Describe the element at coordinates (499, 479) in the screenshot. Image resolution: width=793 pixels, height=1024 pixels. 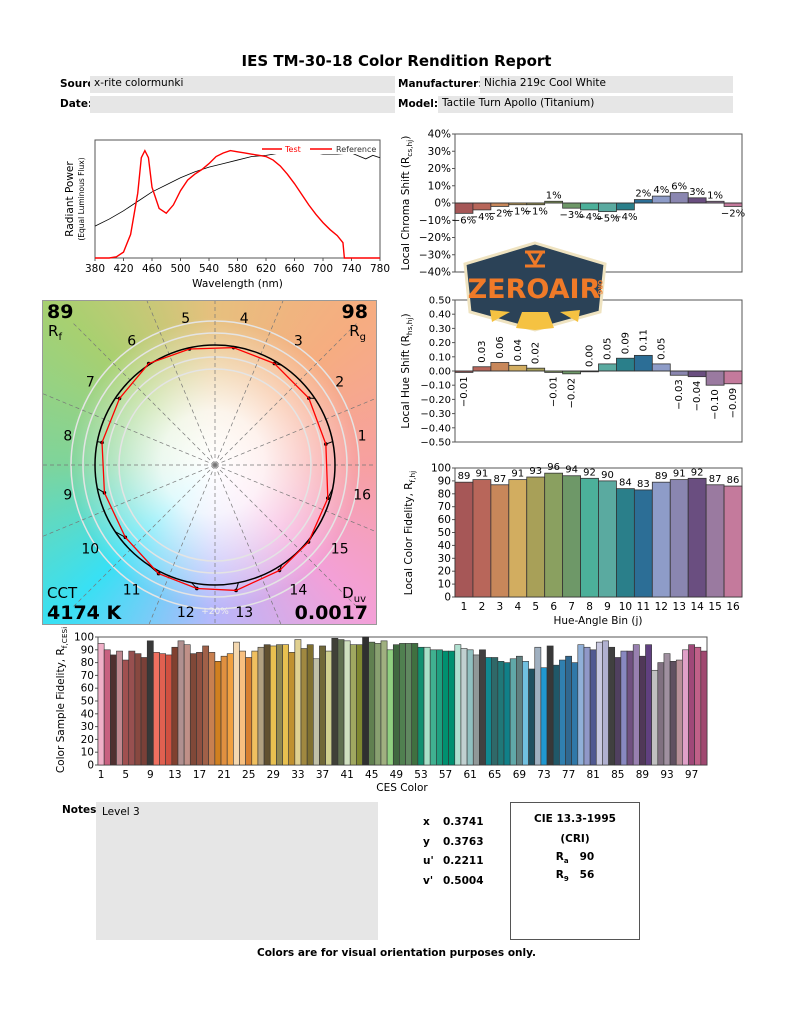
I see `bar-label: 87` at that location.